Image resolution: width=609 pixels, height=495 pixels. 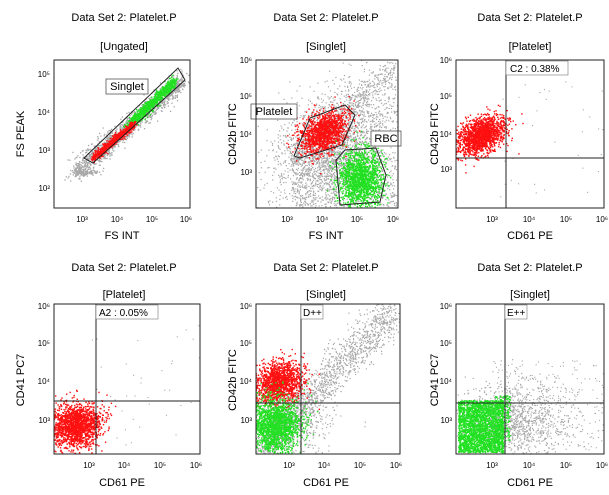 I want to click on y-axis-label: FS PEAK, so click(x=21, y=133).